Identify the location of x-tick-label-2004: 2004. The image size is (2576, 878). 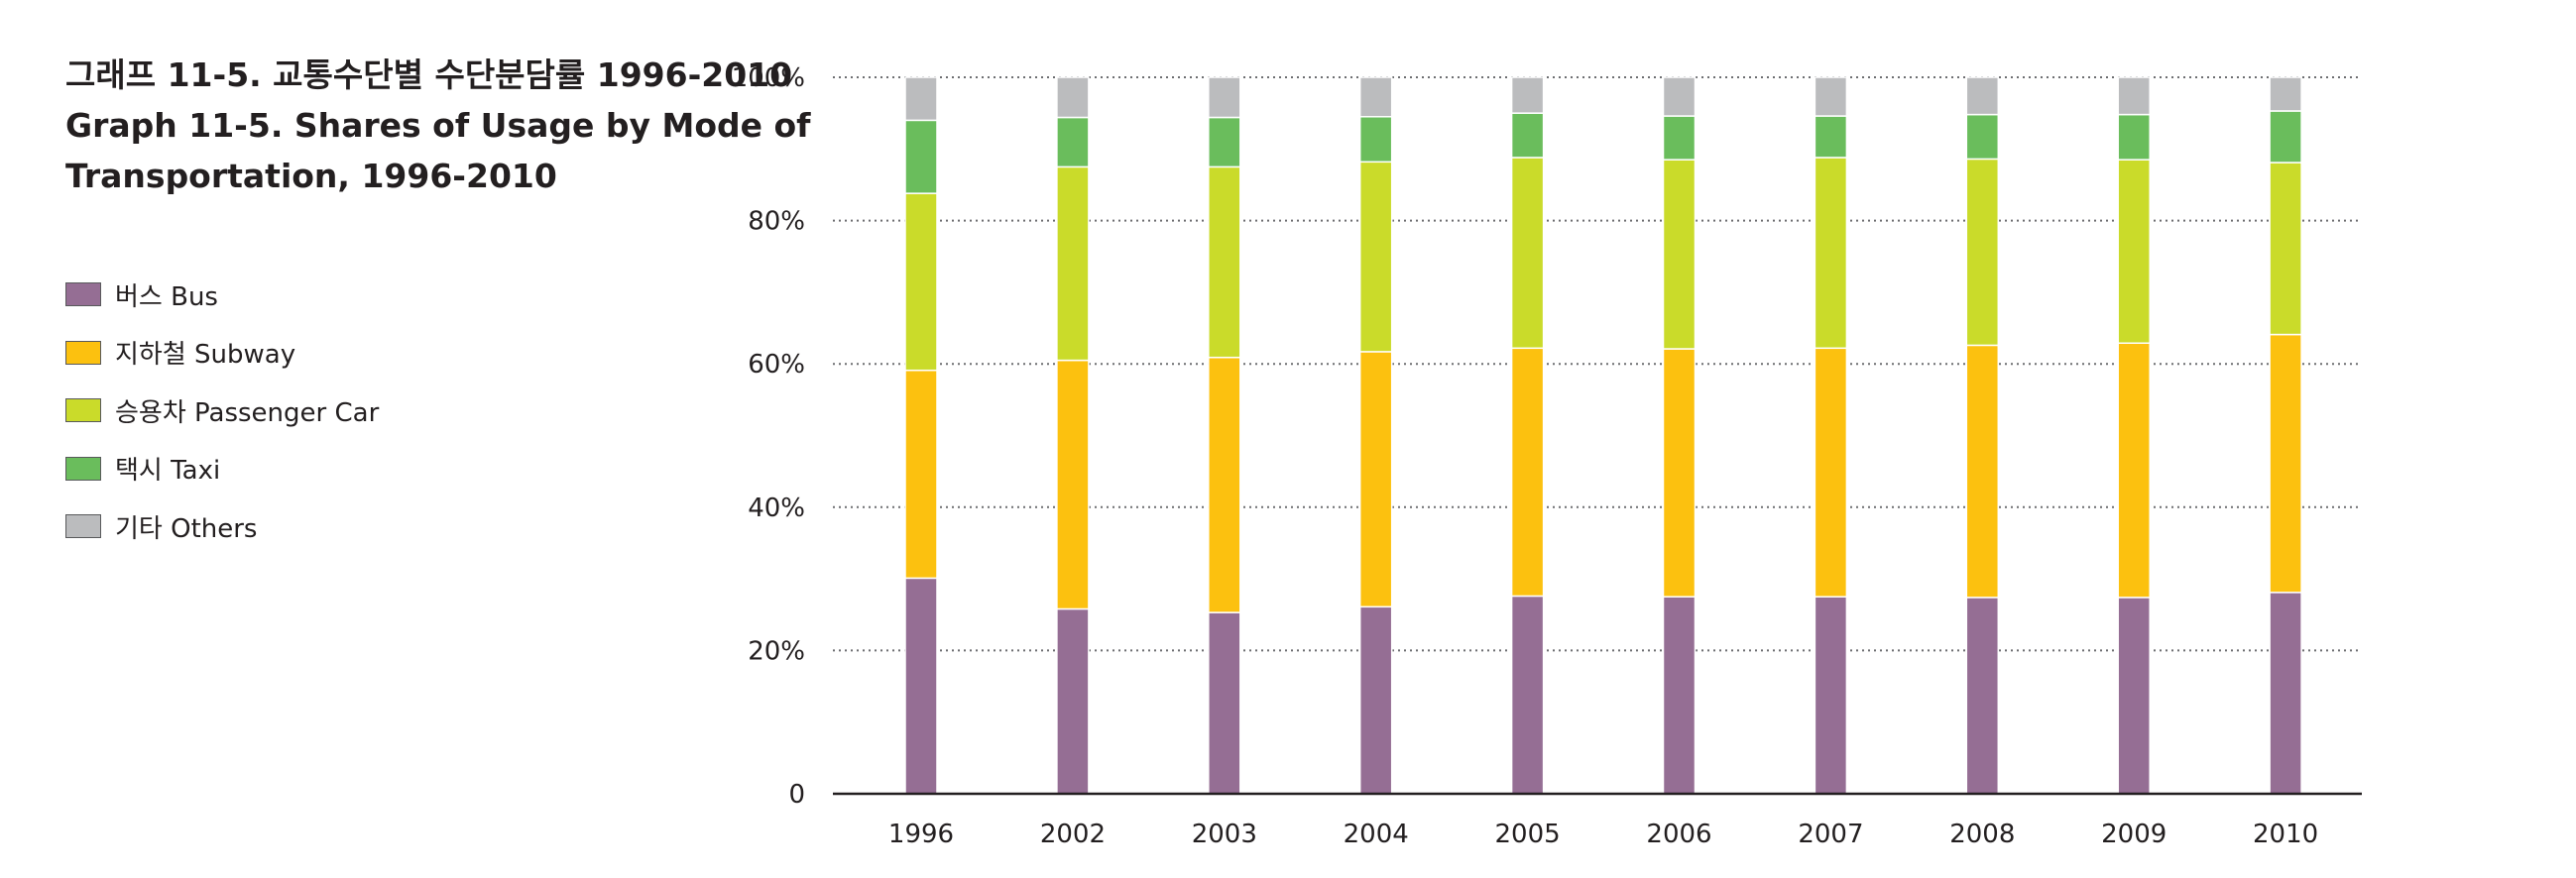
(1376, 834).